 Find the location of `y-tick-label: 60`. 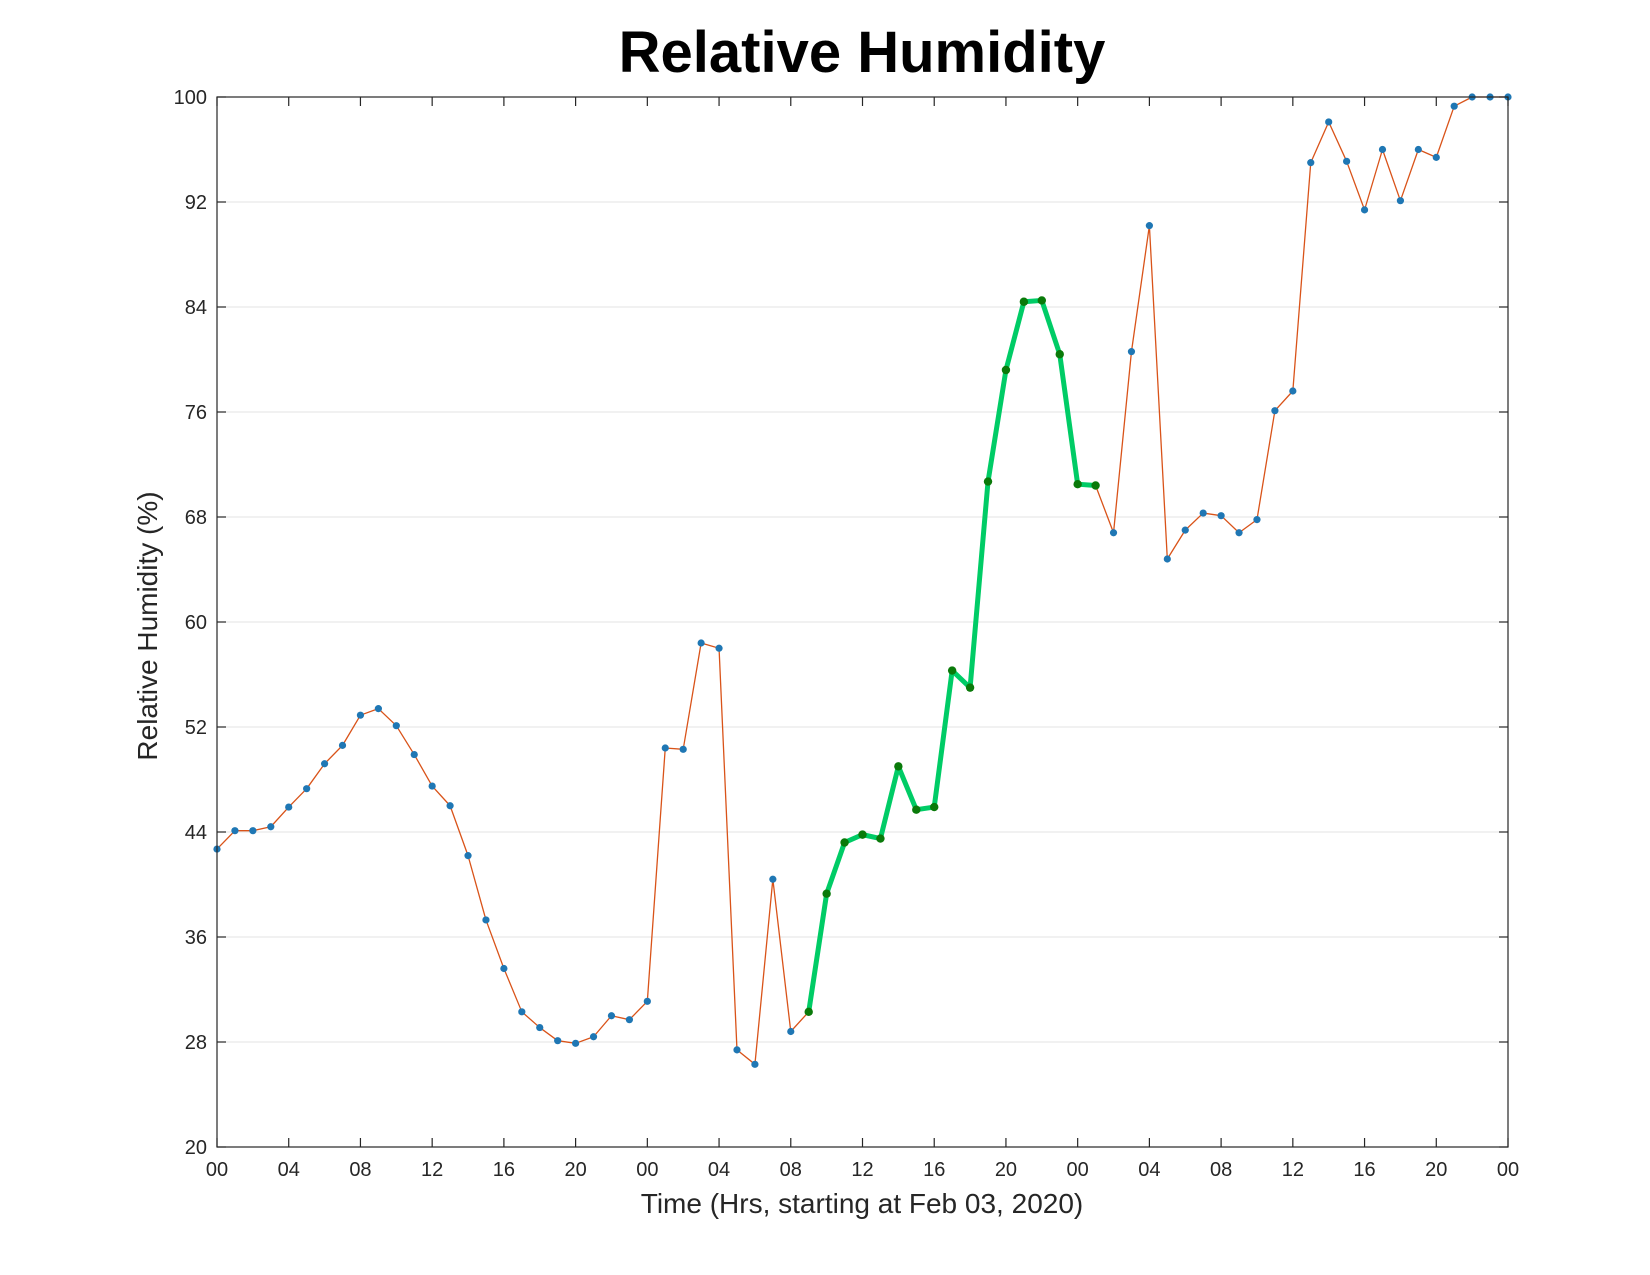

y-tick-label: 60 is located at coordinates (196, 623).